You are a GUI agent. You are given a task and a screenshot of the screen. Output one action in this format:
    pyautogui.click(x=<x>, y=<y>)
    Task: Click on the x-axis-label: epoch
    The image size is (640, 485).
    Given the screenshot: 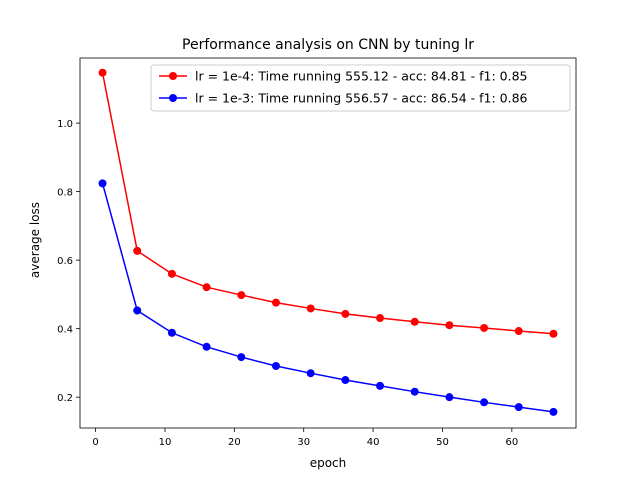 What is the action you would take?
    pyautogui.click(x=328, y=463)
    